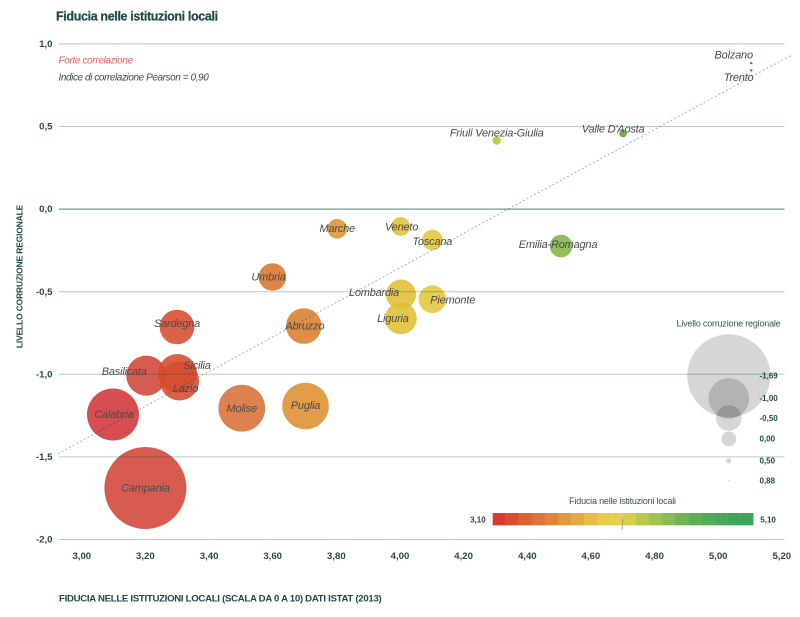 This screenshot has height=617, width=800. What do you see at coordinates (185, 389) in the screenshot?
I see `svg-text: Lazio` at bounding box center [185, 389].